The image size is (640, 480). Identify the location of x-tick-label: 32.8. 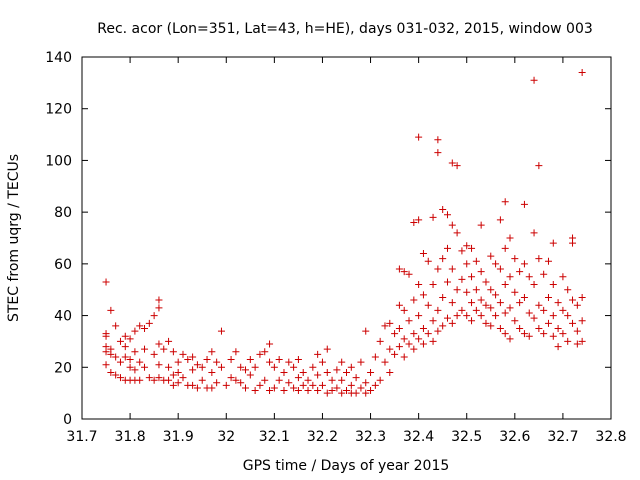
(610, 437).